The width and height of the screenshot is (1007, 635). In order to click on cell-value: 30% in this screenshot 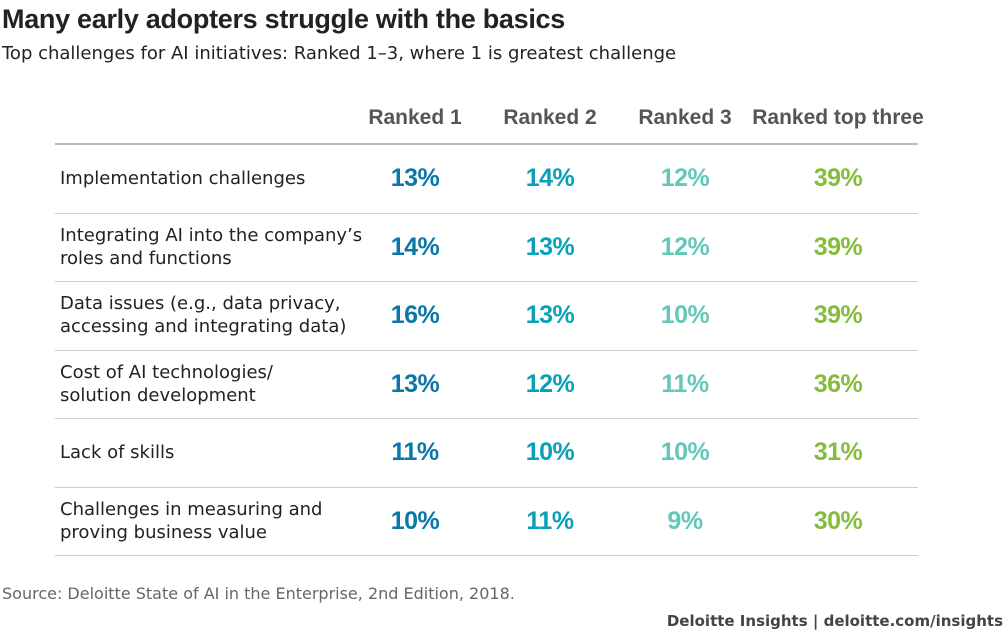, I will do `click(838, 520)`.